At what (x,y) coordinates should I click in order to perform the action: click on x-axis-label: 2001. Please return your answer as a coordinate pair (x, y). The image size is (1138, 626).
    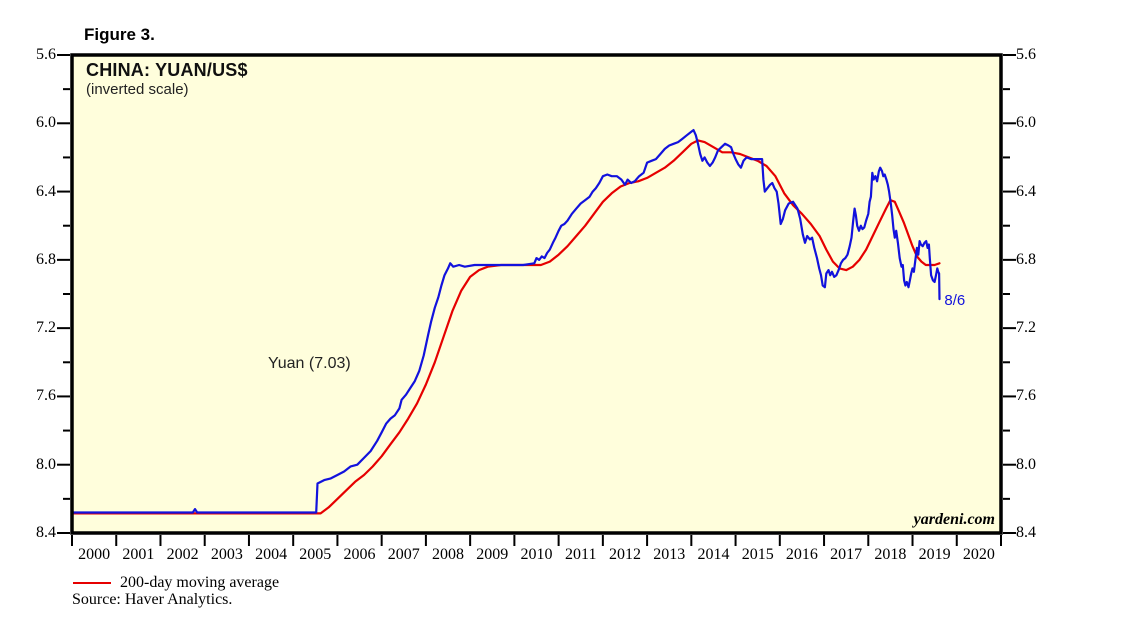
    Looking at the image, I should click on (138, 554).